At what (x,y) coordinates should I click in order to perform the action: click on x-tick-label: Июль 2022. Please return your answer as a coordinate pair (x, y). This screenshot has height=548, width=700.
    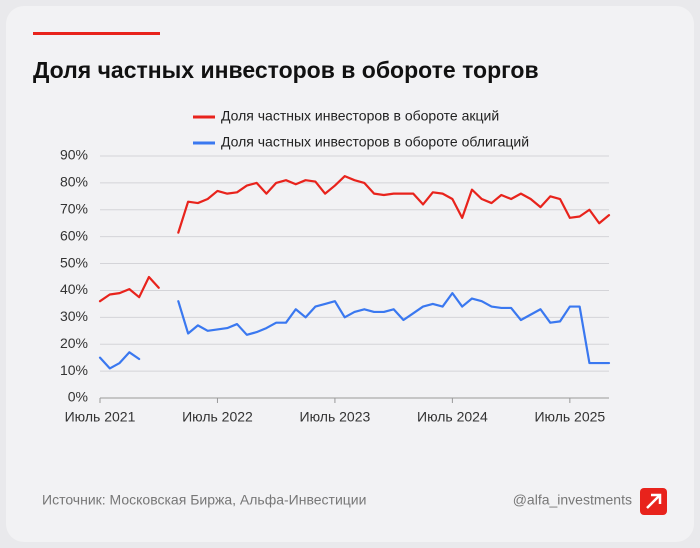
    Looking at the image, I should click on (217, 417).